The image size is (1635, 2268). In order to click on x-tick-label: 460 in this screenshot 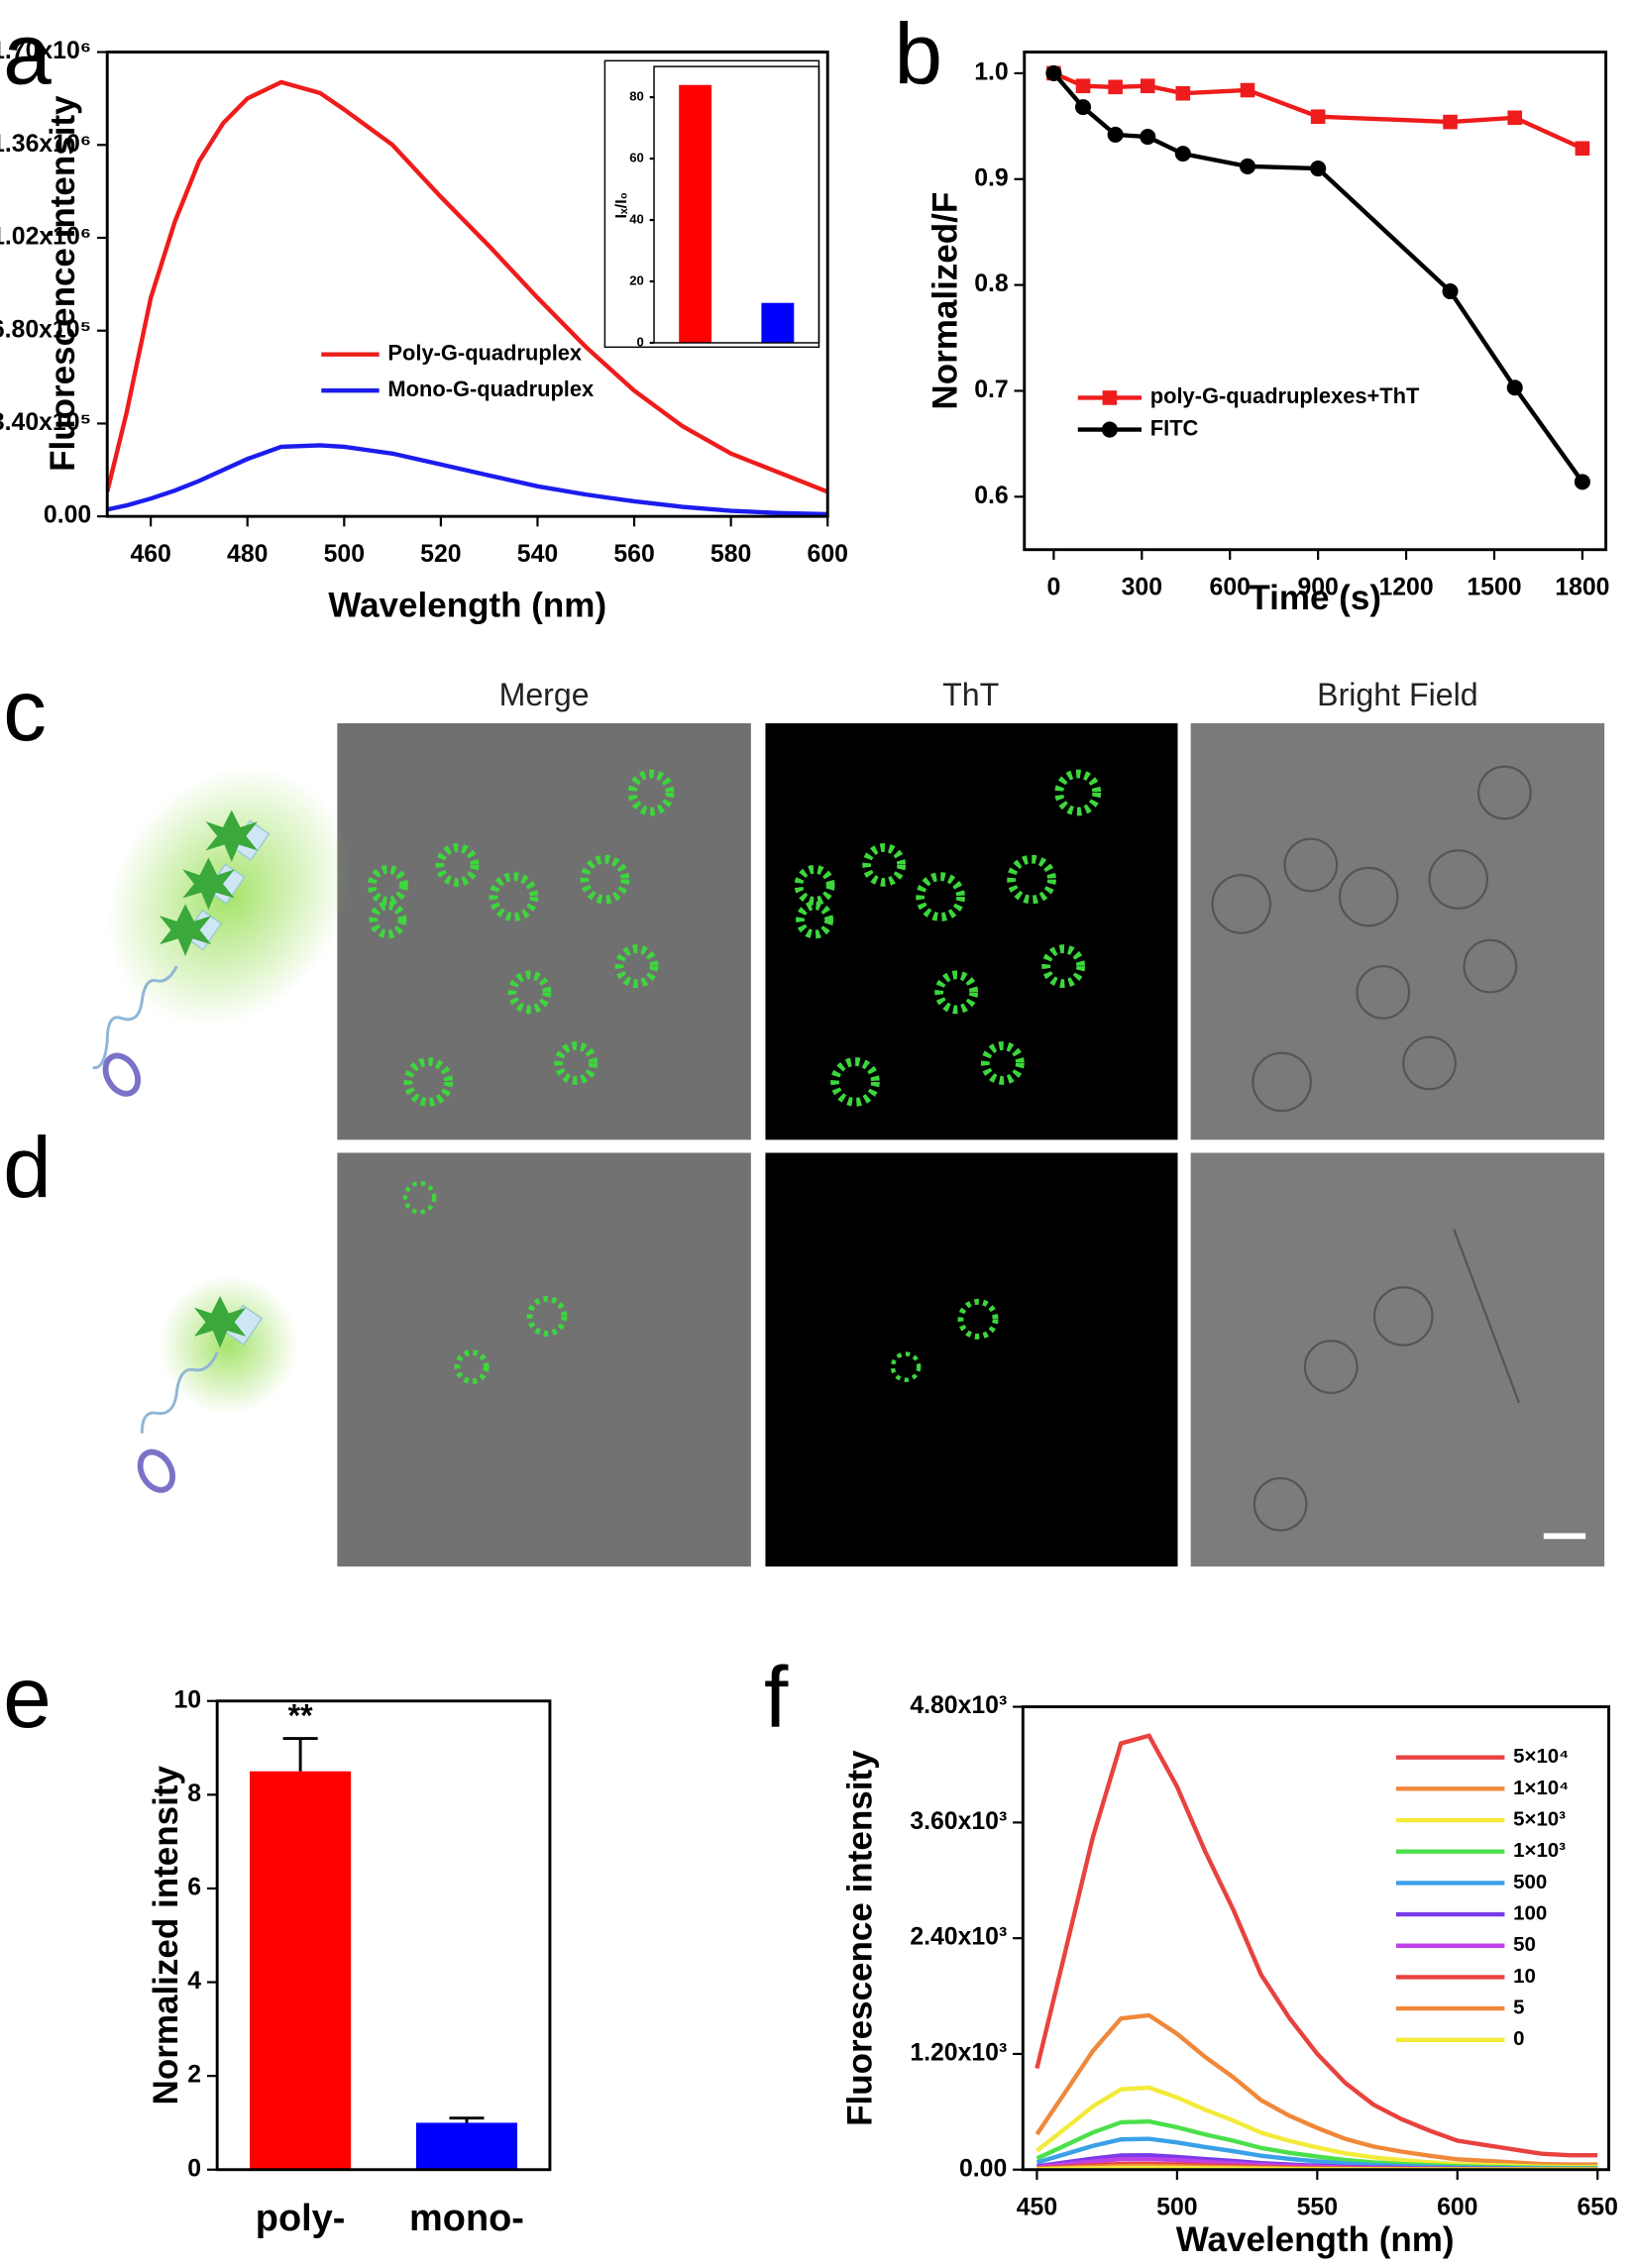, I will do `click(150, 554)`.